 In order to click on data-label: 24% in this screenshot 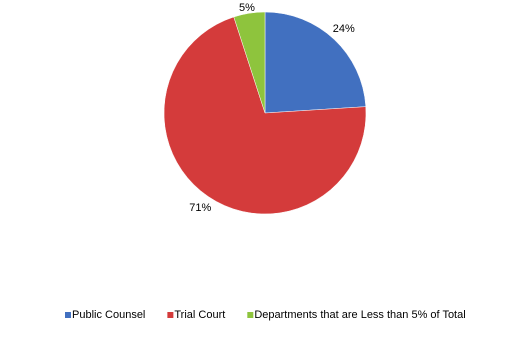, I will do `click(344, 29)`.